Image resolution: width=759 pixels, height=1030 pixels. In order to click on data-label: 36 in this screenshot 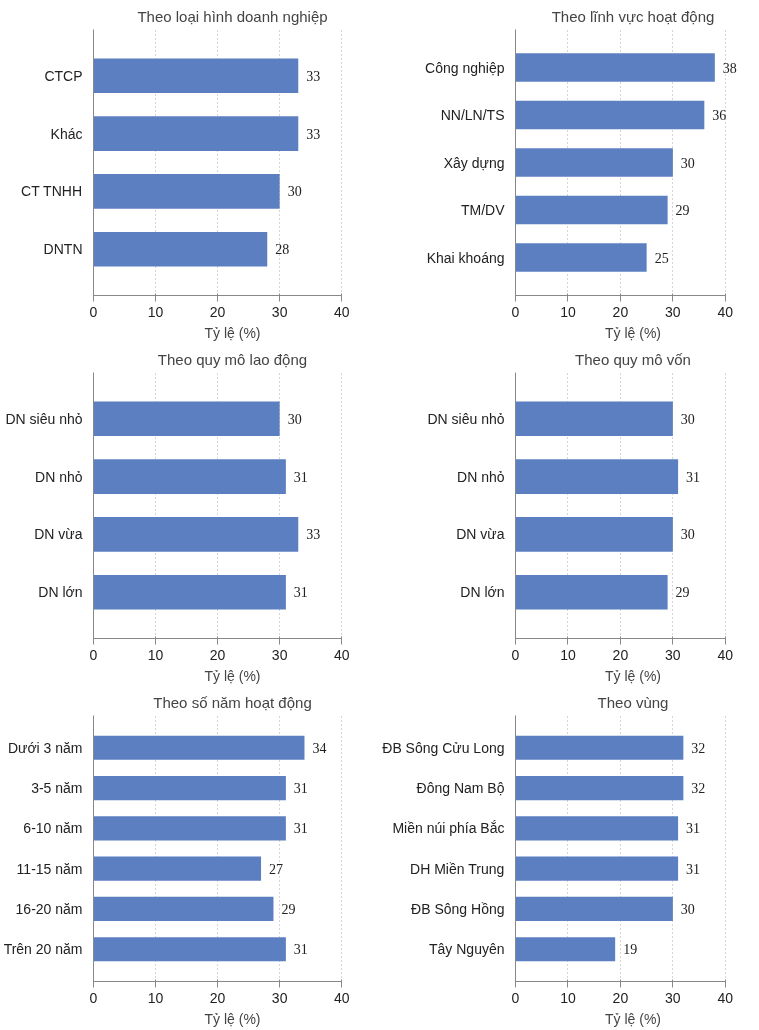, I will do `click(719, 115)`.